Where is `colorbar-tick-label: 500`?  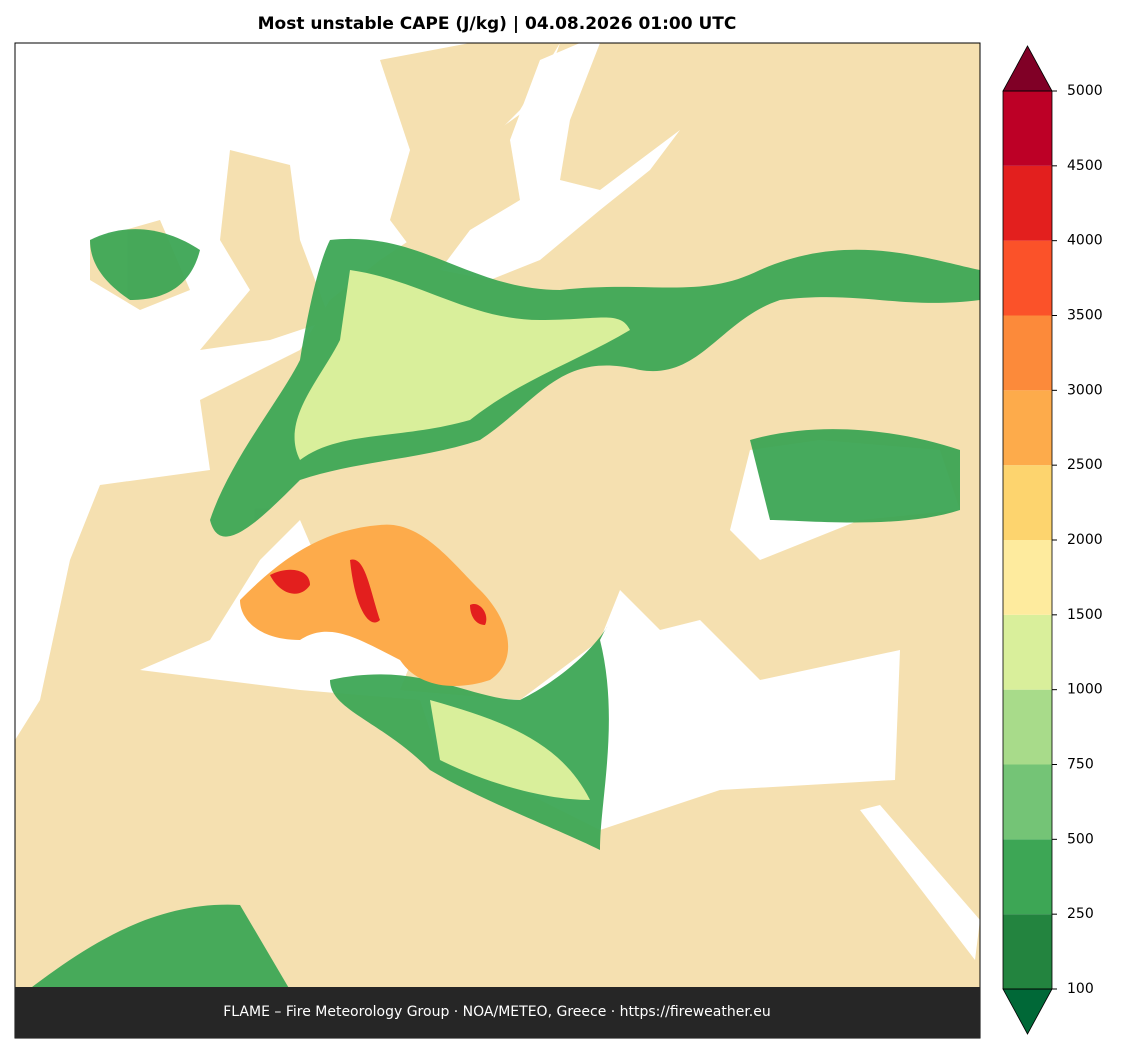
colorbar-tick-label: 500 is located at coordinates (1080, 839).